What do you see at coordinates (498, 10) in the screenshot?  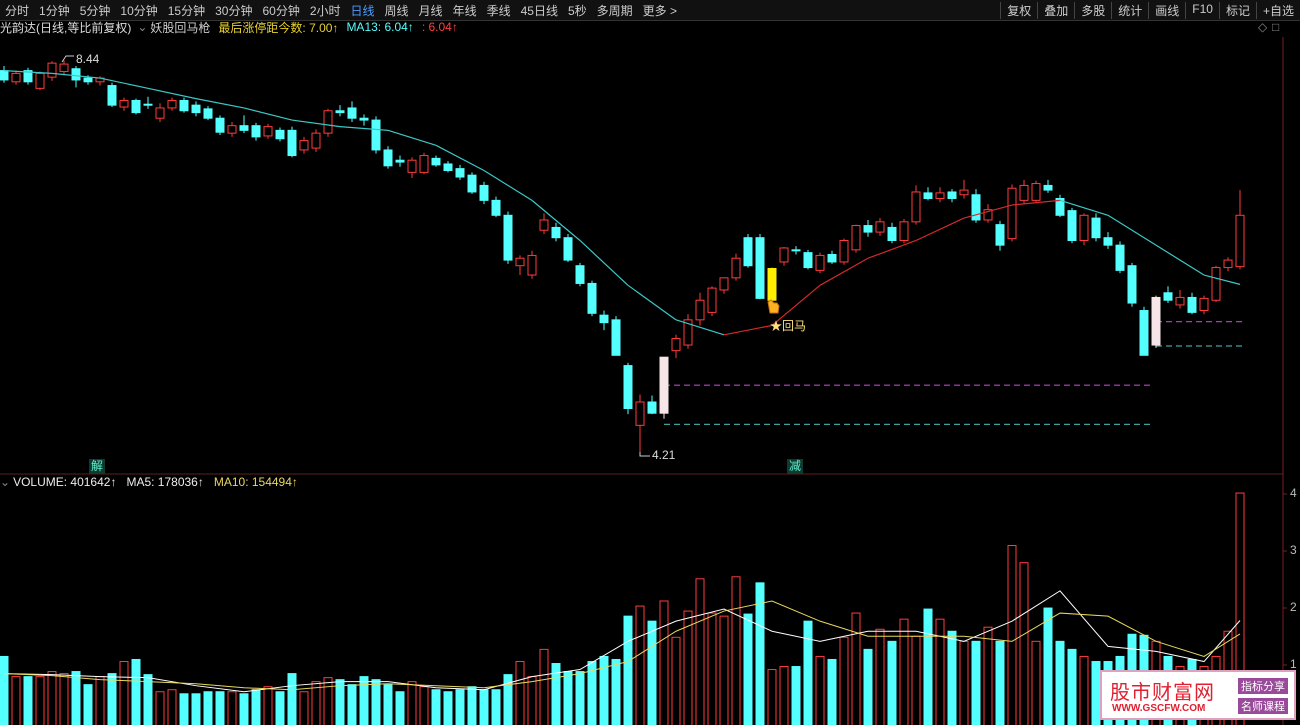 I see `period-tab: 季线` at bounding box center [498, 10].